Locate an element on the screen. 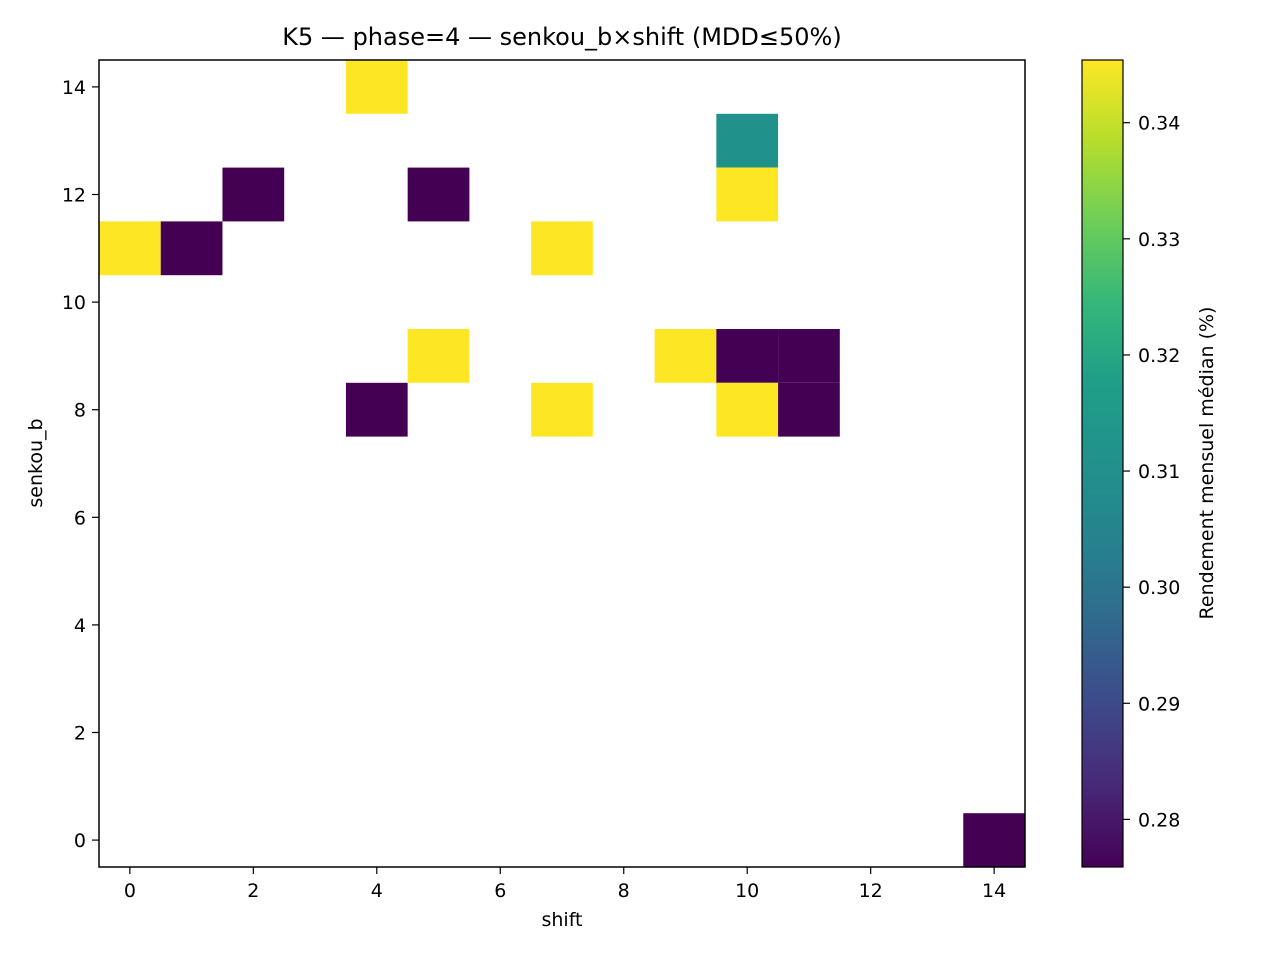 The height and width of the screenshot is (964, 1280). y-tick-label: 6 is located at coordinates (80, 518).